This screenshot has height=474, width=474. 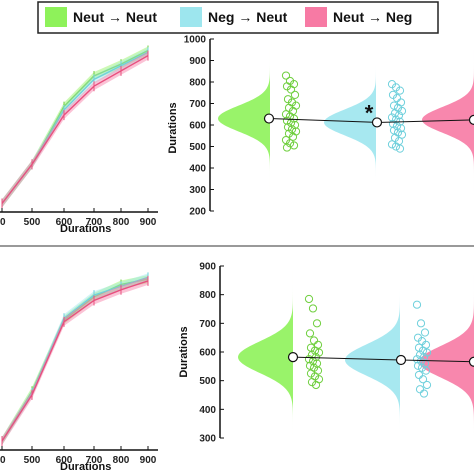 What do you see at coordinates (191, 17) in the screenshot?
I see `legend-swatch-neg-neut` at bounding box center [191, 17].